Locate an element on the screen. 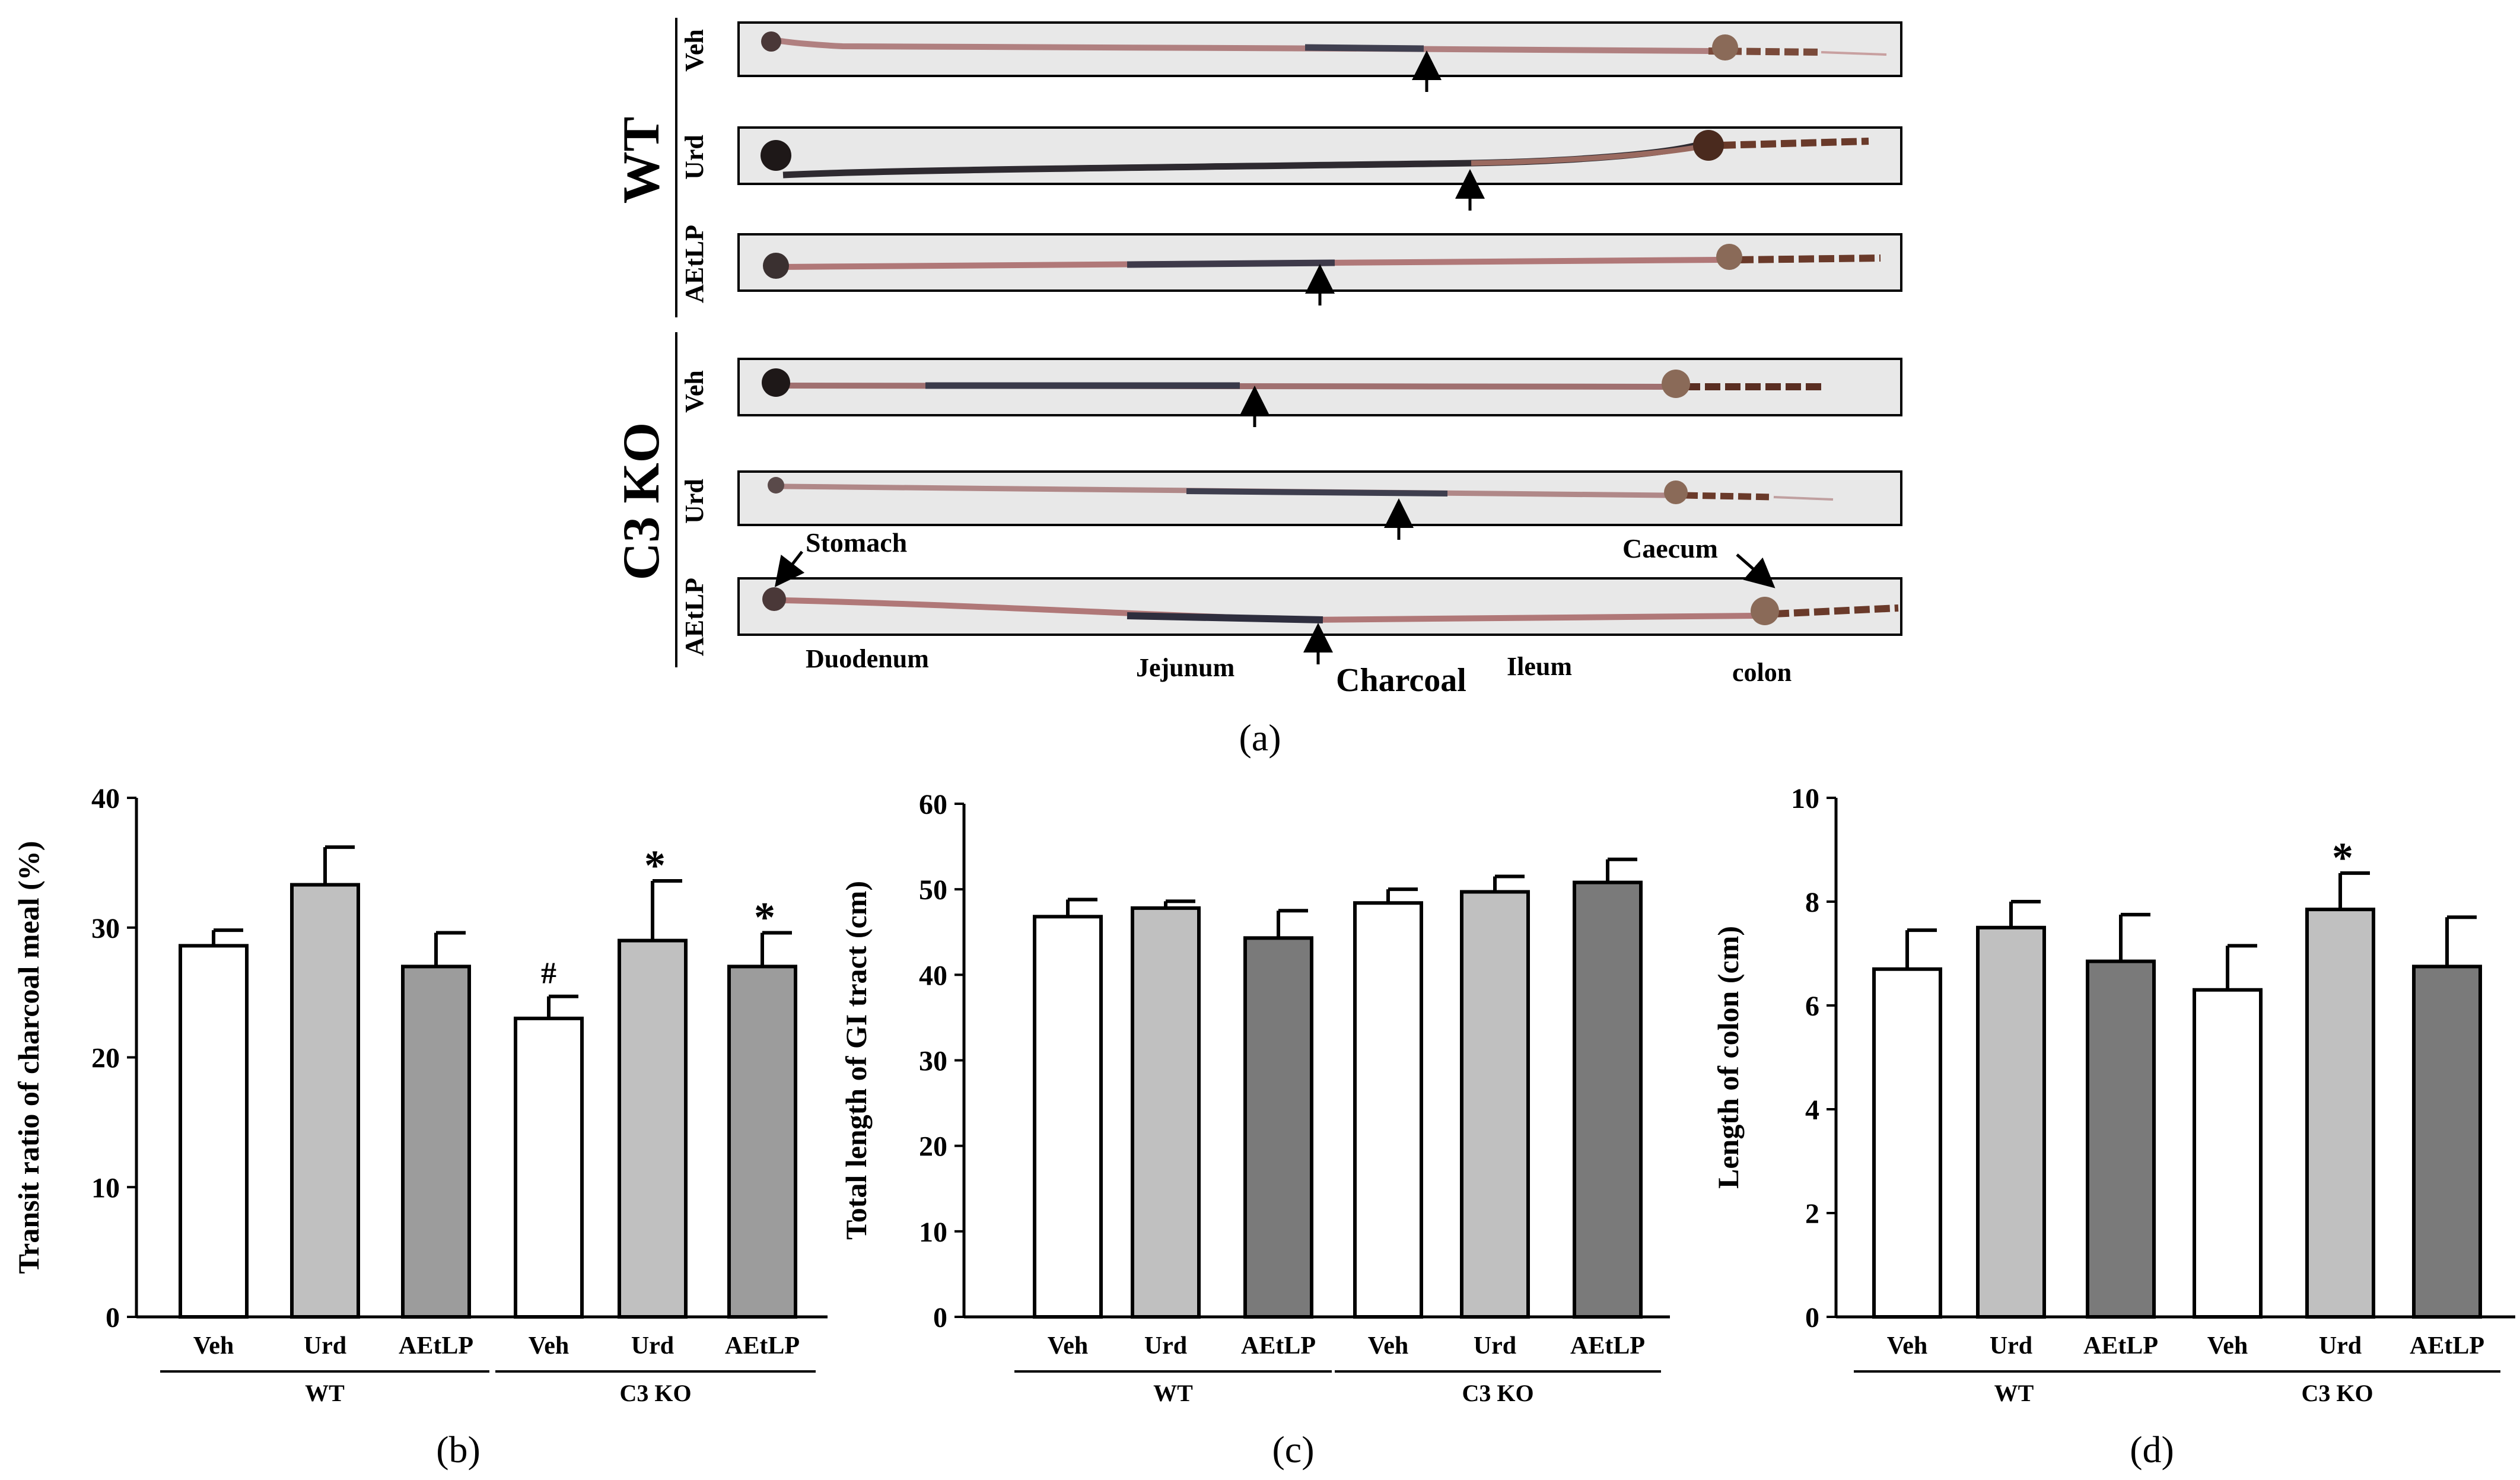 Image resolution: width=2520 pixels, height=1480 pixels. strip-label-wt-aetlp: AEtLP is located at coordinates (694, 264).